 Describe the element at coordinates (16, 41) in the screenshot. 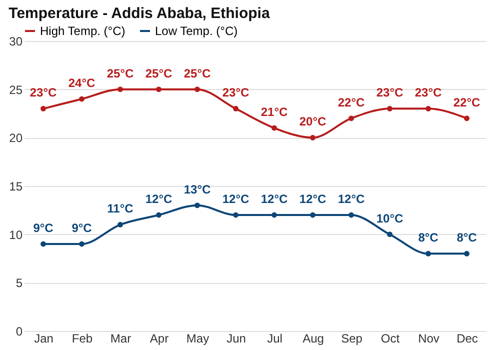

I see `y-tick-label: 30` at that location.